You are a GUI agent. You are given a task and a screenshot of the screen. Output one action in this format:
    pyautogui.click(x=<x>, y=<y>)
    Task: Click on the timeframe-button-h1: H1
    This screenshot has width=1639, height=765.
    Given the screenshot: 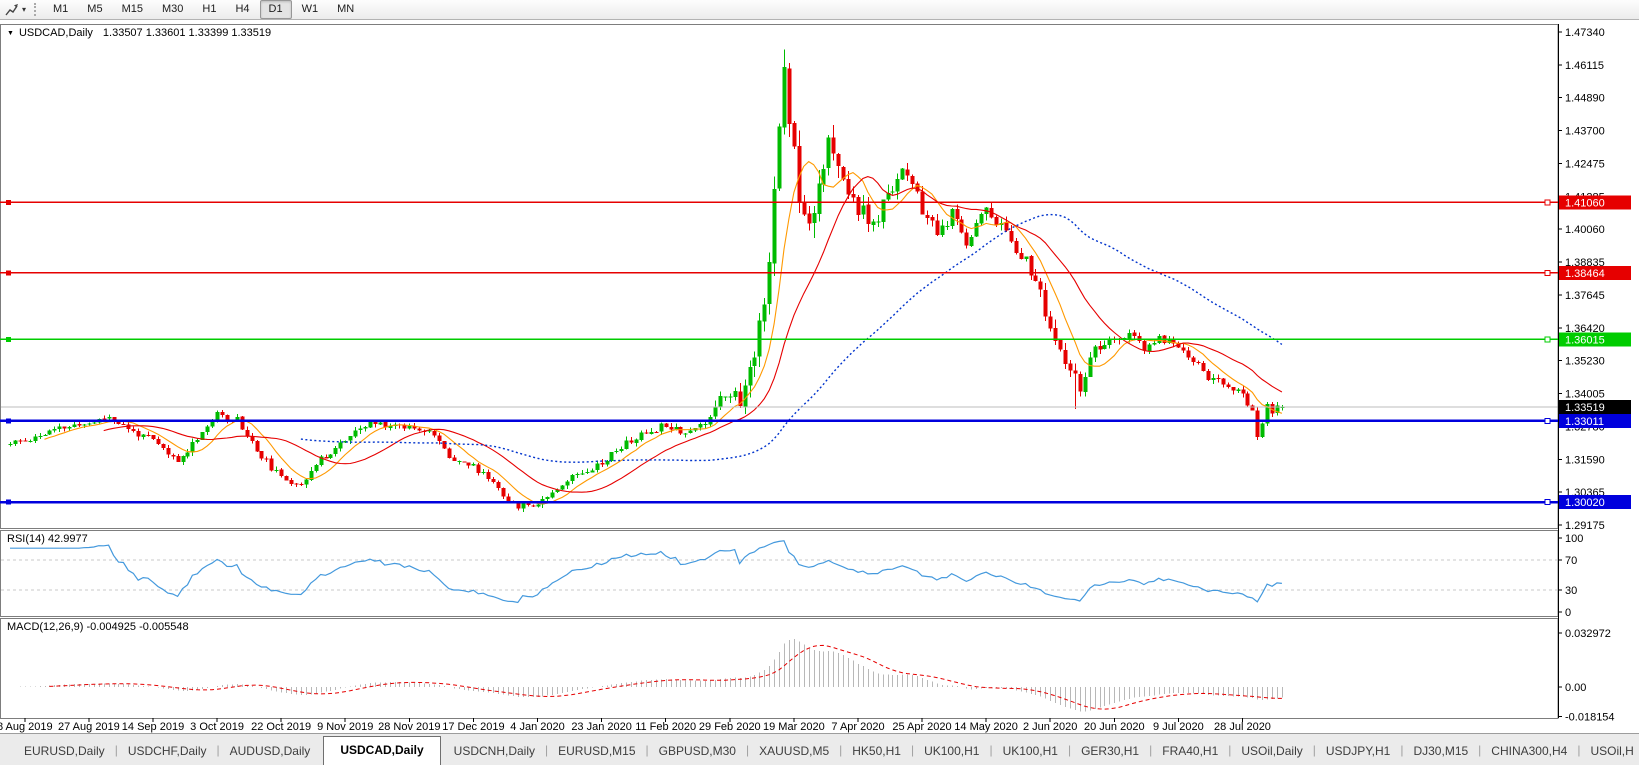 What is the action you would take?
    pyautogui.click(x=209, y=9)
    